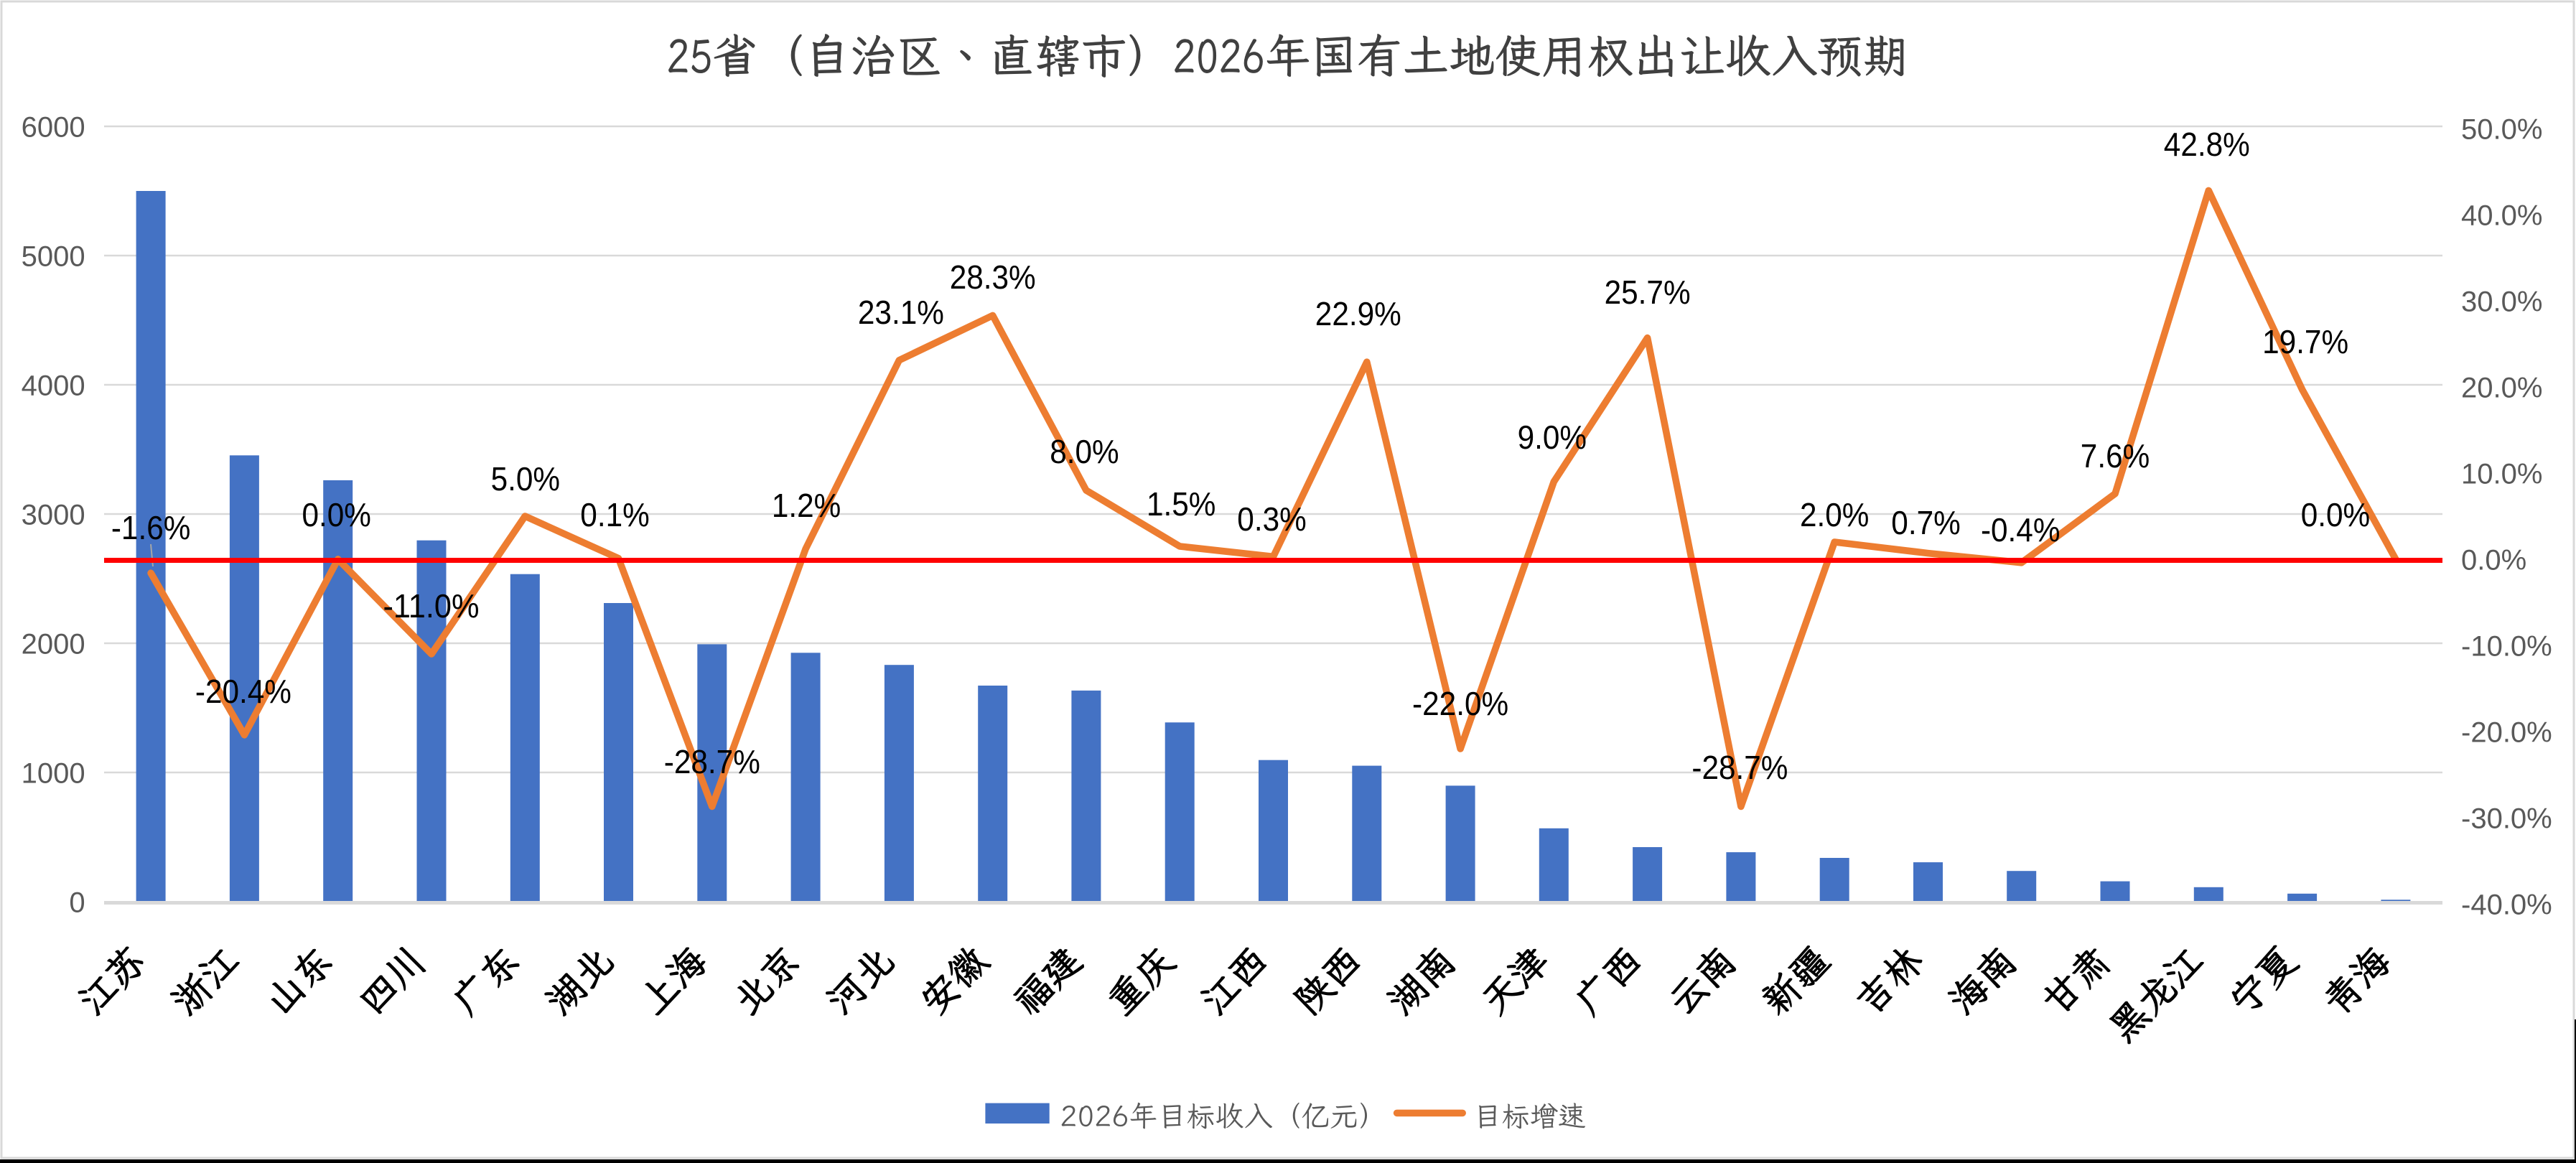  What do you see at coordinates (53, 256) in the screenshot?
I see `svg-text: 5000` at bounding box center [53, 256].